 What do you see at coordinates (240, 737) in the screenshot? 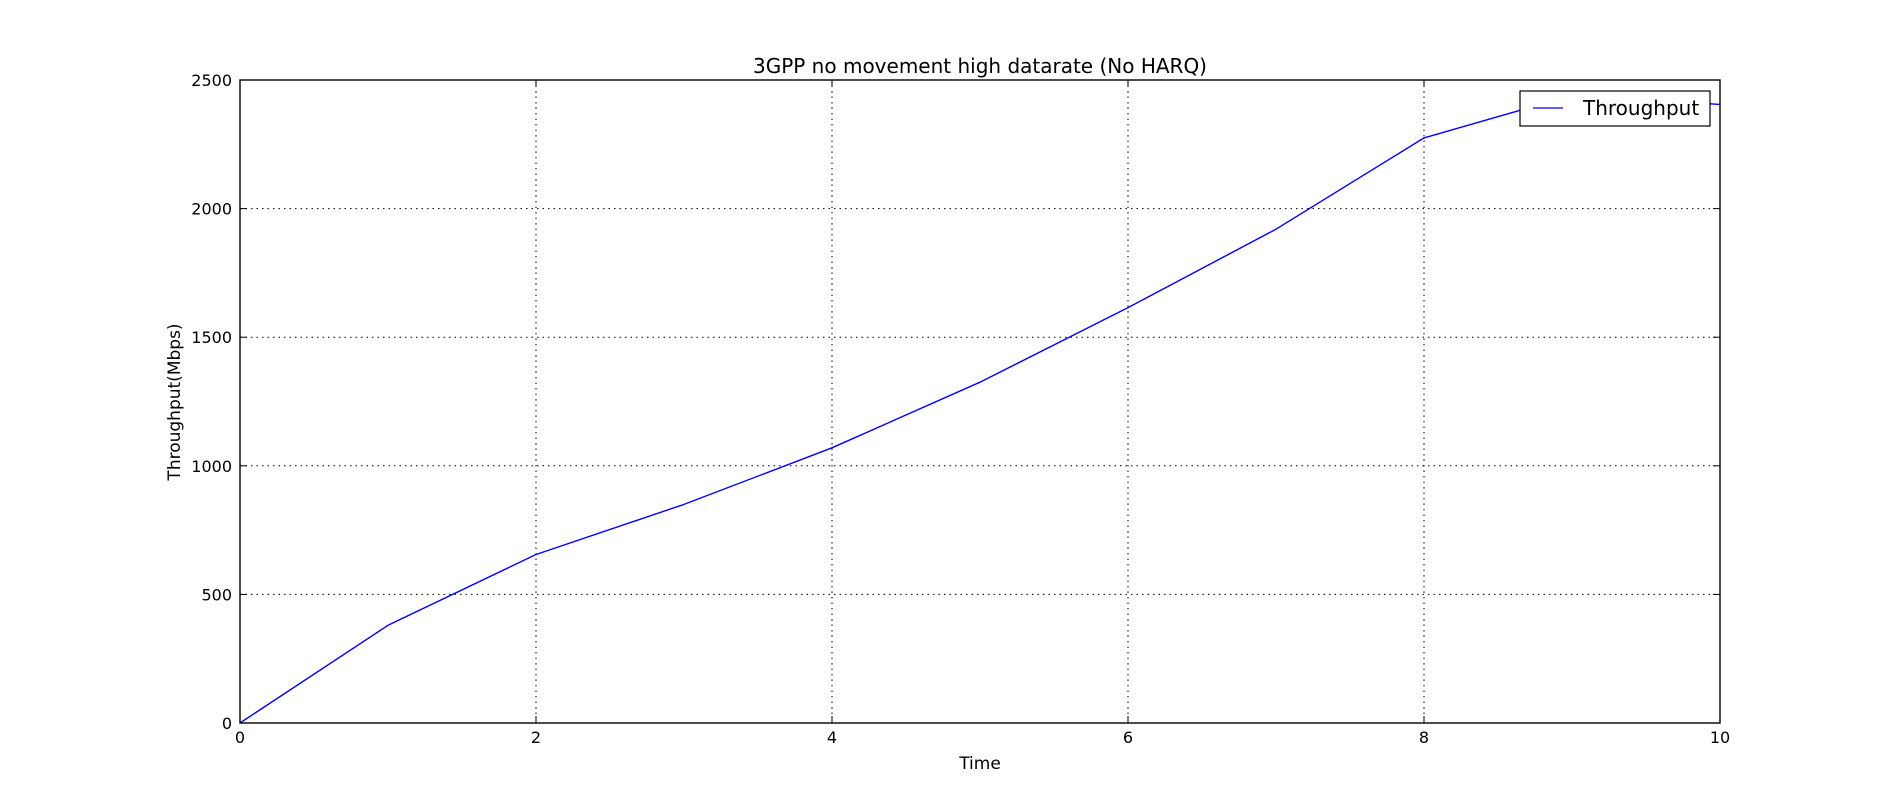
I see `x-tick-label: 0` at bounding box center [240, 737].